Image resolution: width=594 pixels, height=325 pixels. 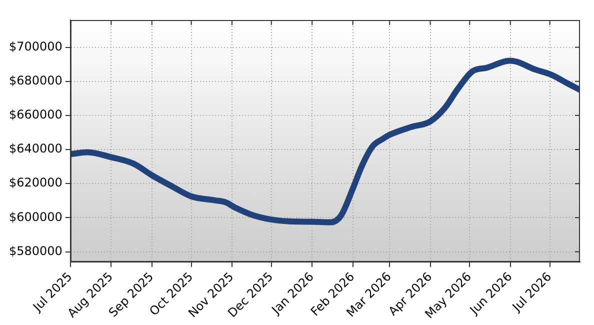 I want to click on y-tick-label: $580000, so click(x=35, y=251).